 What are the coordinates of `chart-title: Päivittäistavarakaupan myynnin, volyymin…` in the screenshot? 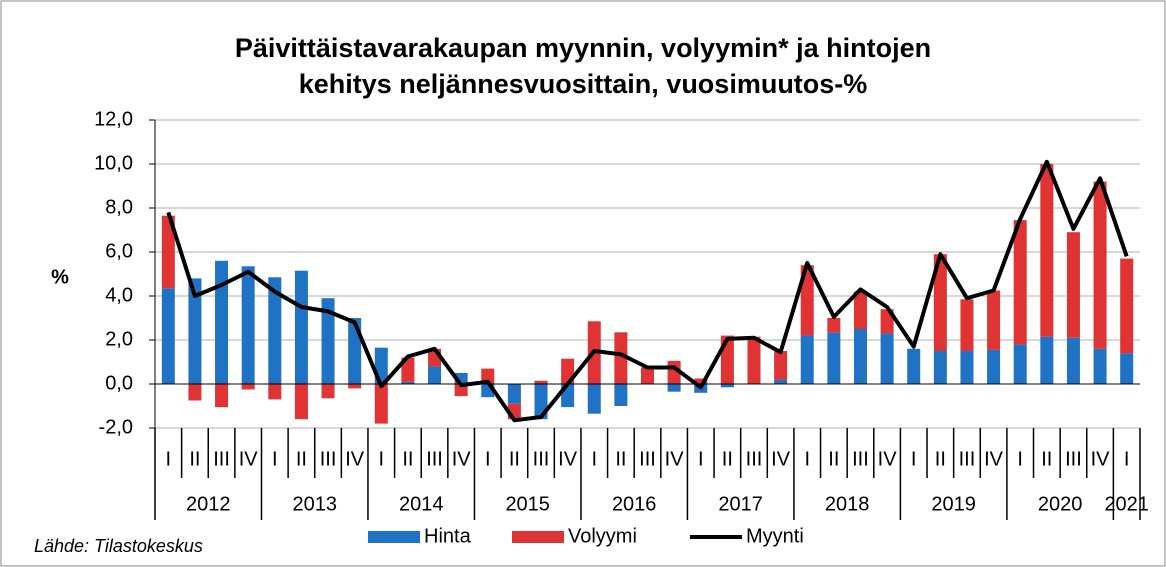 It's located at (583, 48).